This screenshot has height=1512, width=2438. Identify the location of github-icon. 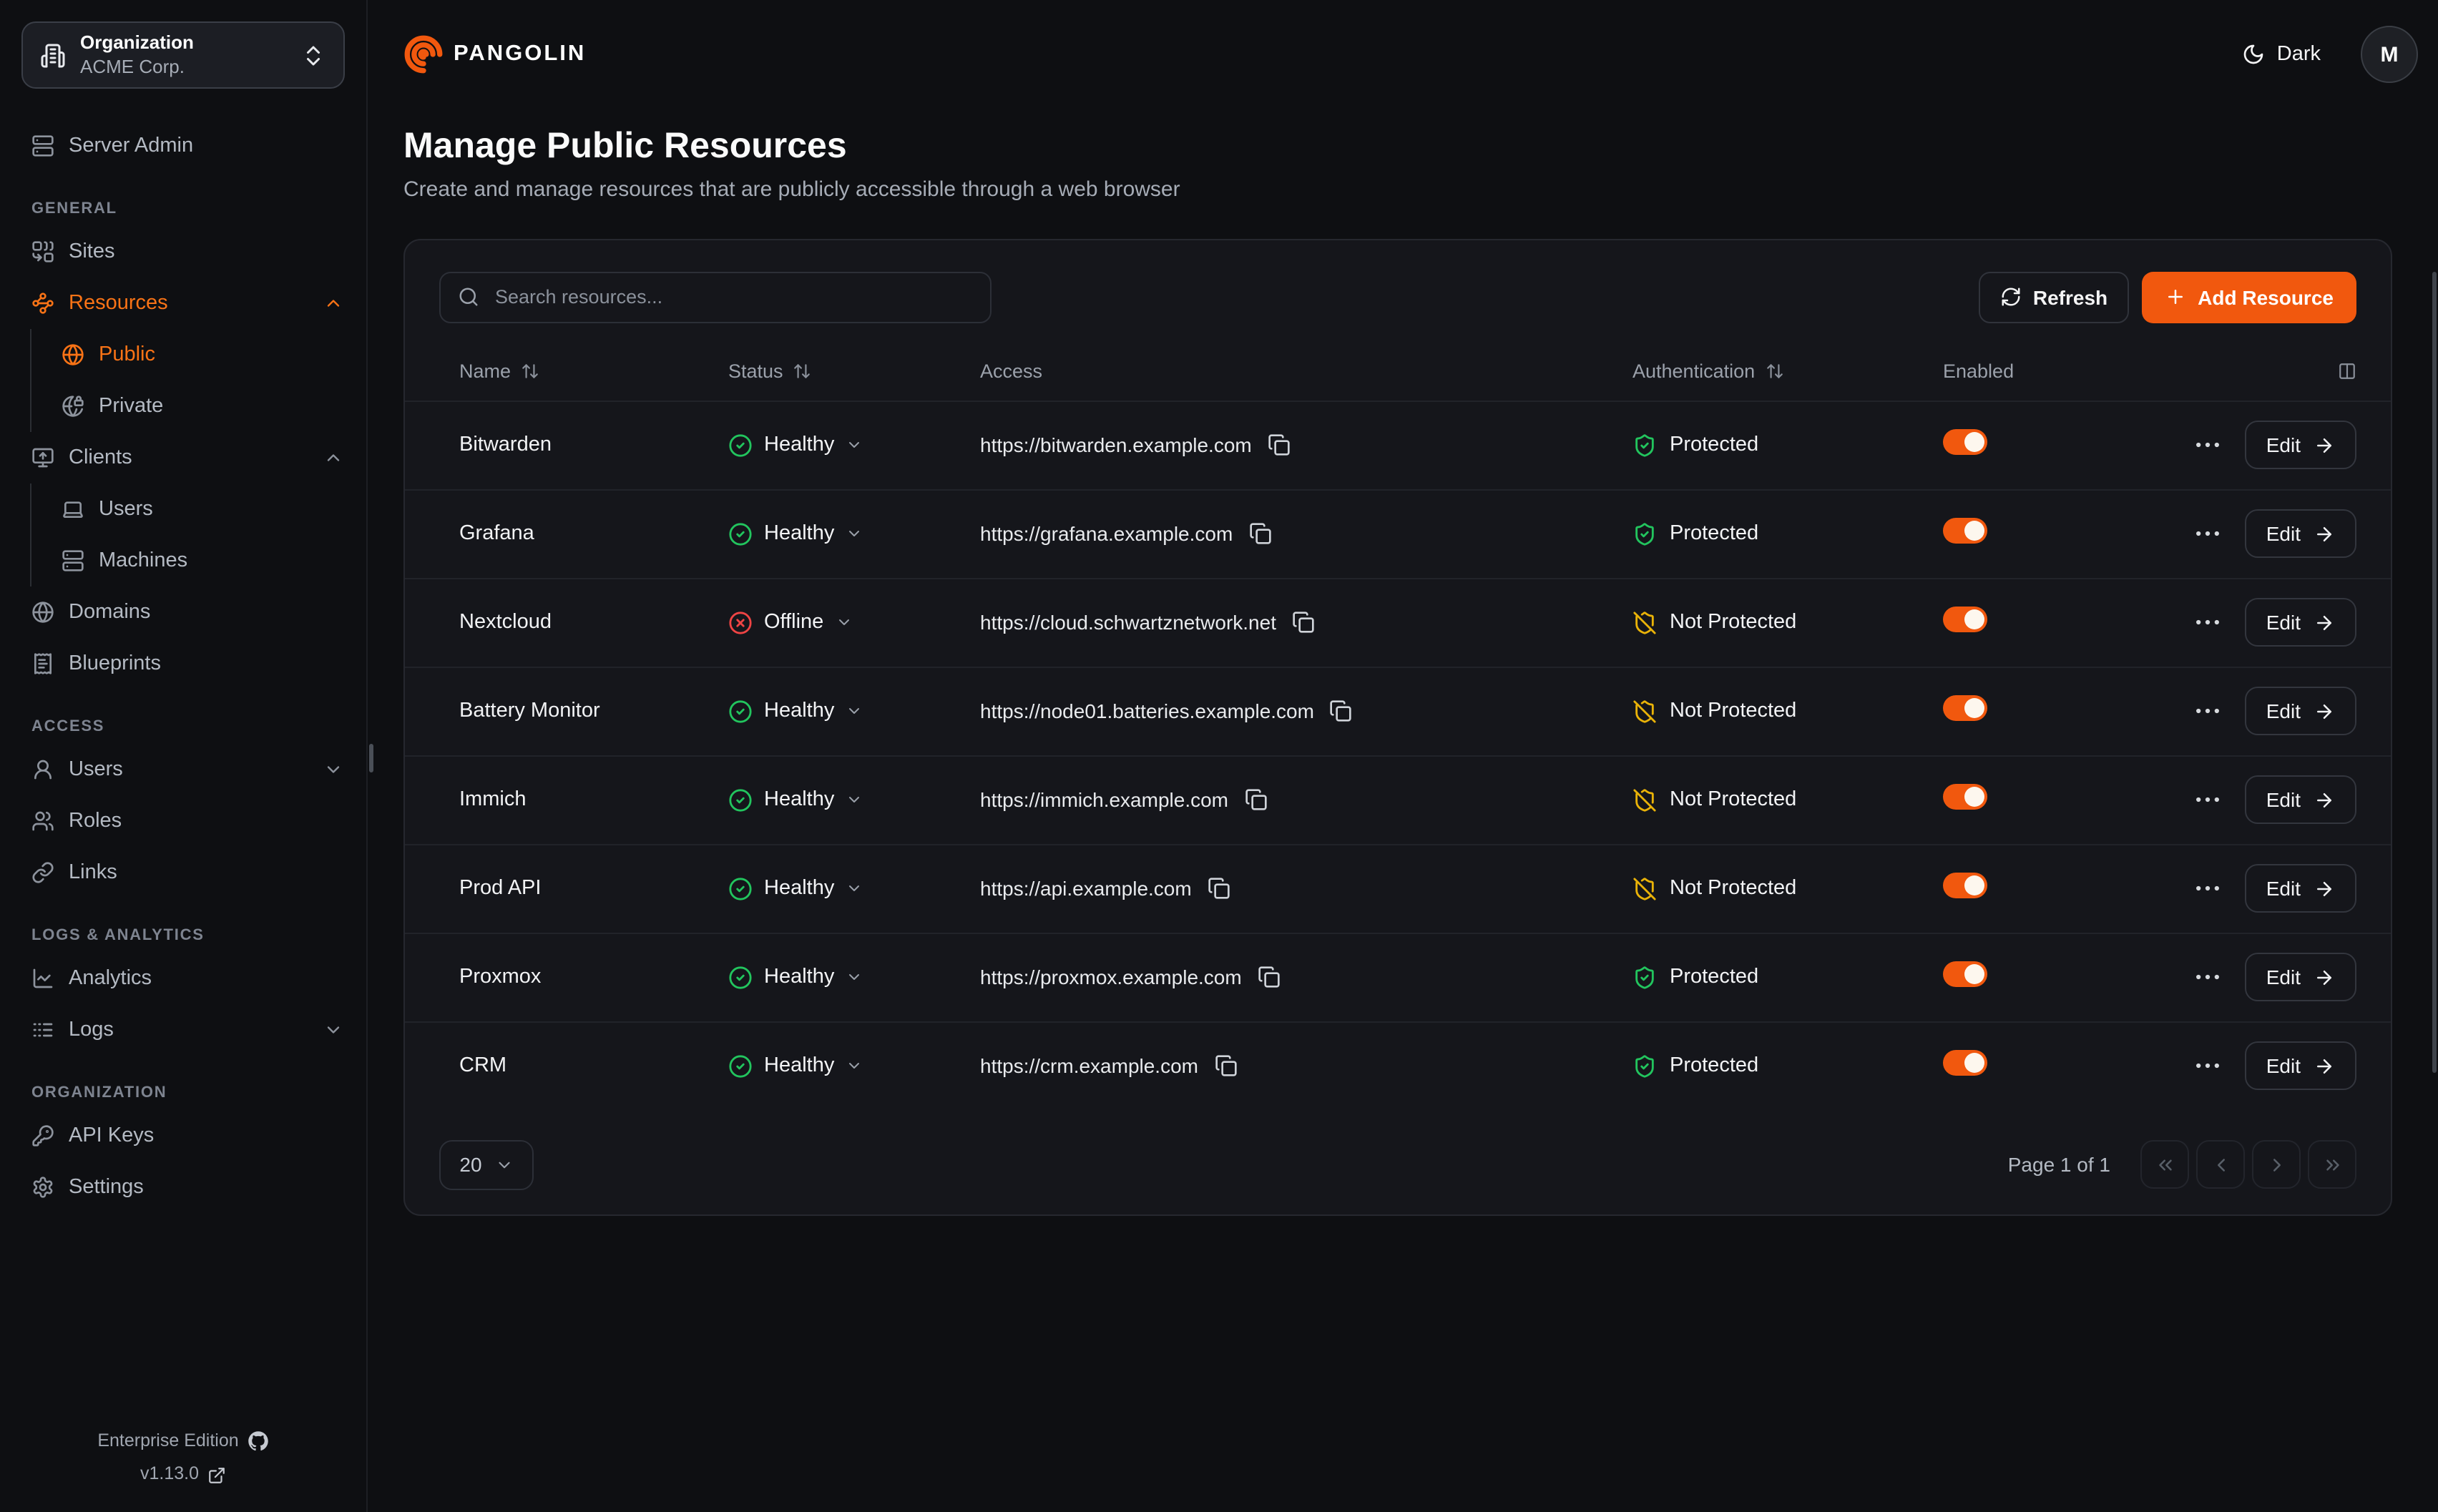
(258, 1441).